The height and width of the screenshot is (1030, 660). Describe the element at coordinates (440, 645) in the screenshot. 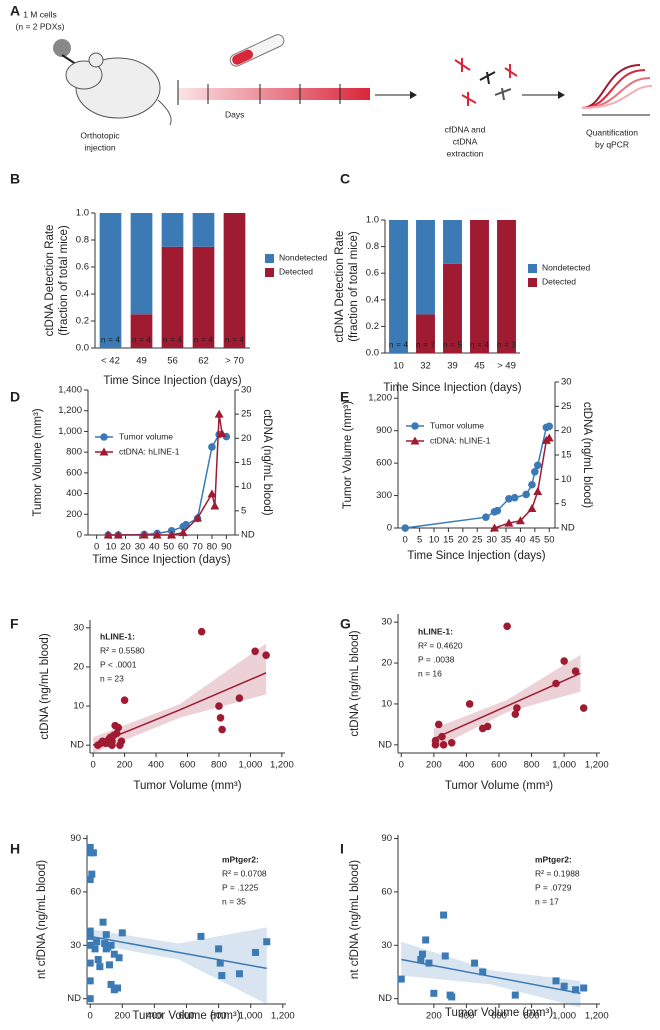

I see `annotation: R² = 0.4620` at that location.